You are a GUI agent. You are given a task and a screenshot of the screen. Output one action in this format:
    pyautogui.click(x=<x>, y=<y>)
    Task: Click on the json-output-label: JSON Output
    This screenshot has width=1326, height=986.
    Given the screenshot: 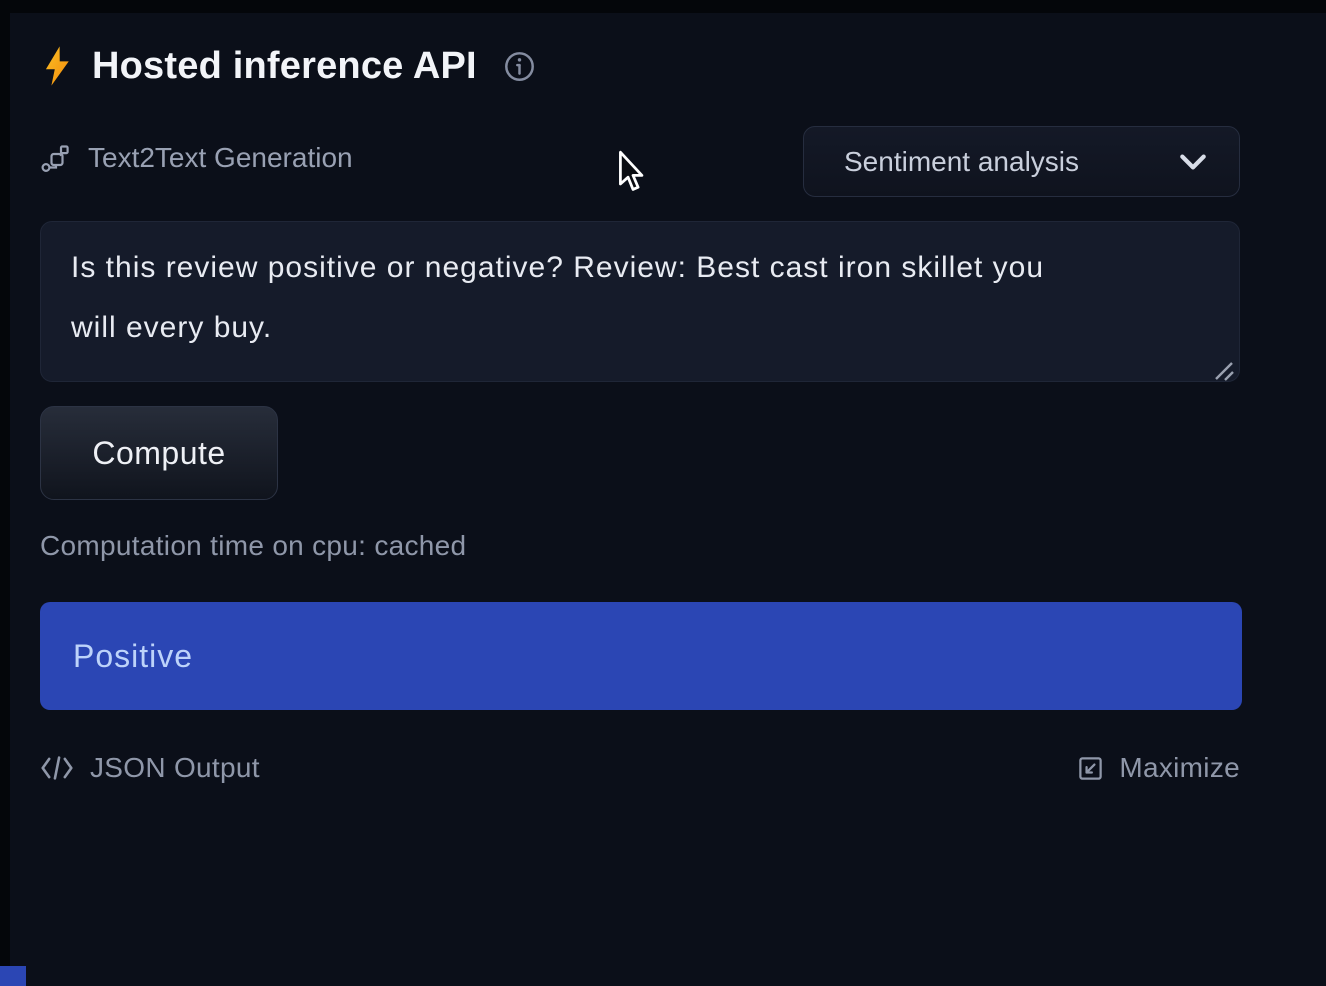 What is the action you would take?
    pyautogui.click(x=175, y=767)
    